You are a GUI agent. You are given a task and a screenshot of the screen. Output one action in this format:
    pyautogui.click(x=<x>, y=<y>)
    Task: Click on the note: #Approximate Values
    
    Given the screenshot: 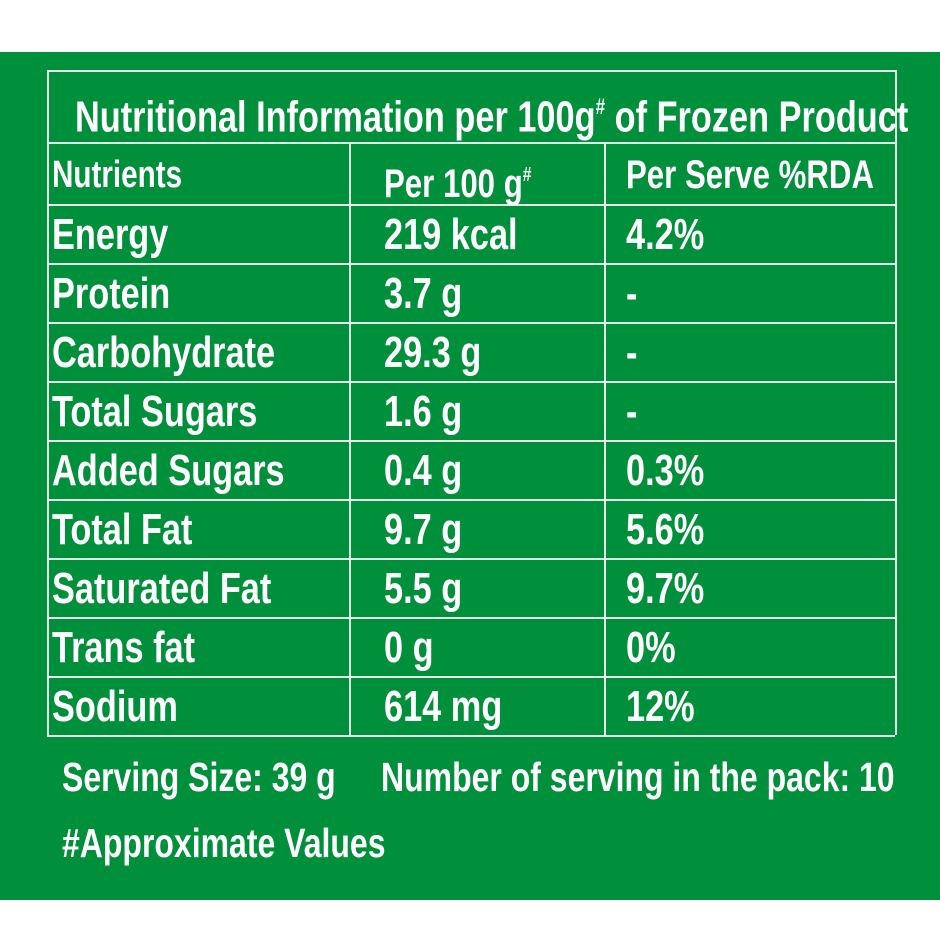 What is the action you would take?
    pyautogui.click(x=223, y=843)
    